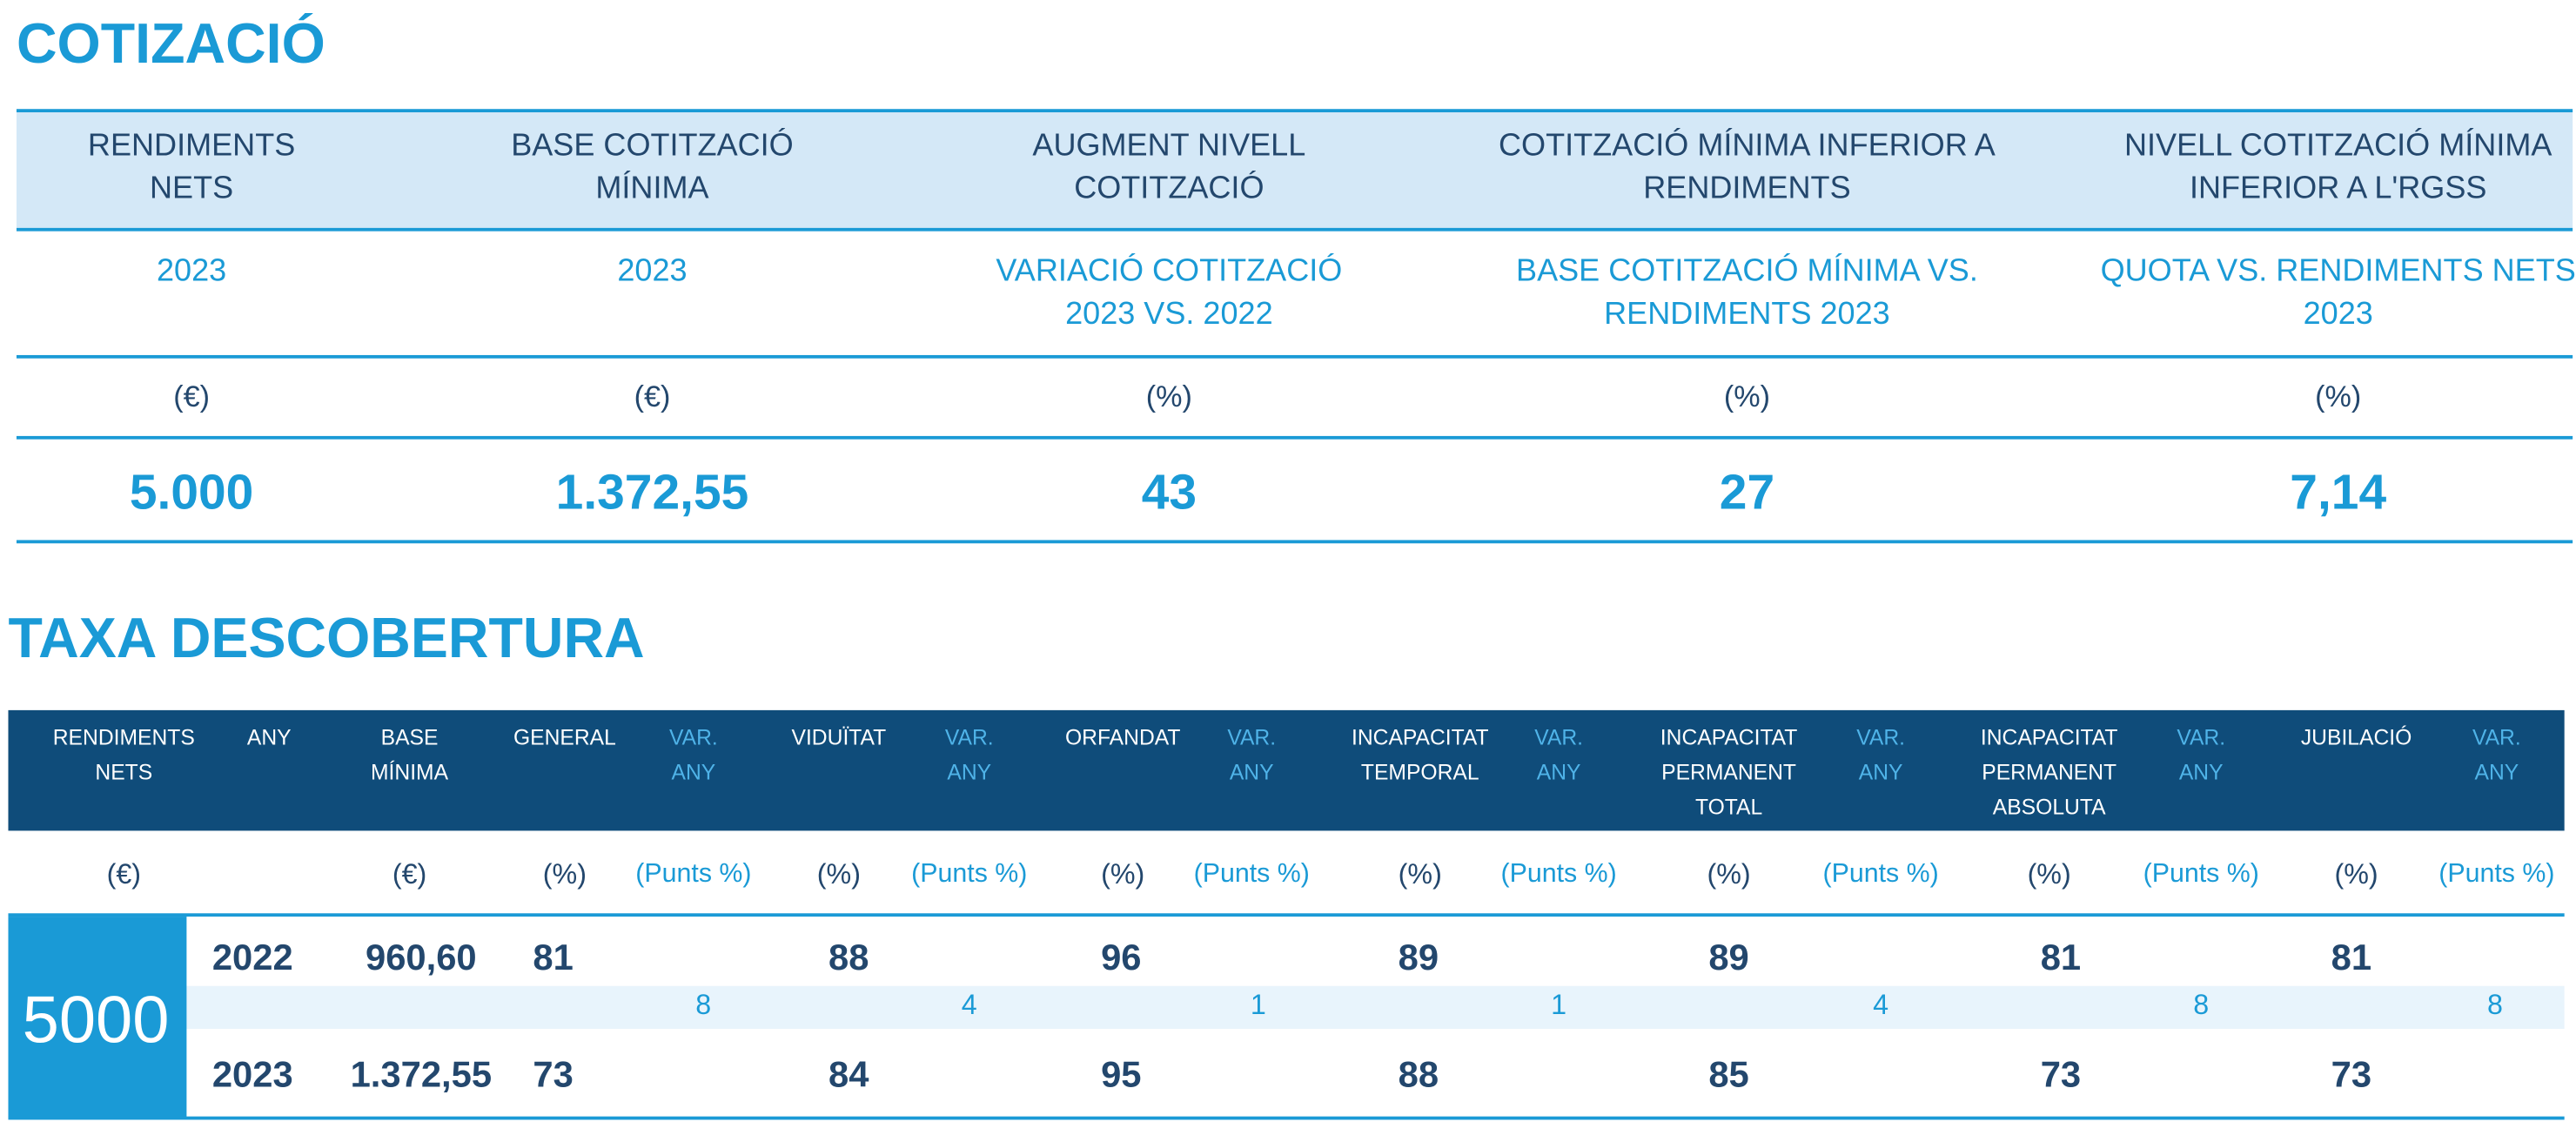  What do you see at coordinates (421, 1074) in the screenshot?
I see `base-minima: 1.372,55` at bounding box center [421, 1074].